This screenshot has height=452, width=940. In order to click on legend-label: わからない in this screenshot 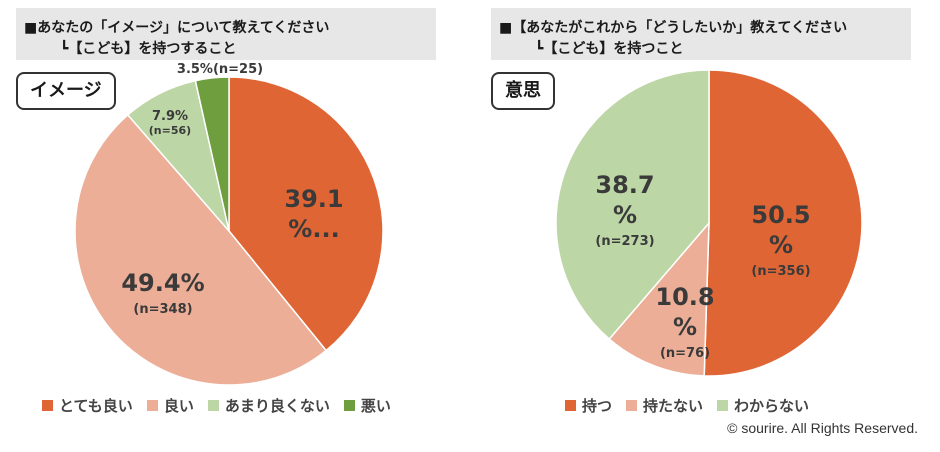, I will do `click(772, 406)`.